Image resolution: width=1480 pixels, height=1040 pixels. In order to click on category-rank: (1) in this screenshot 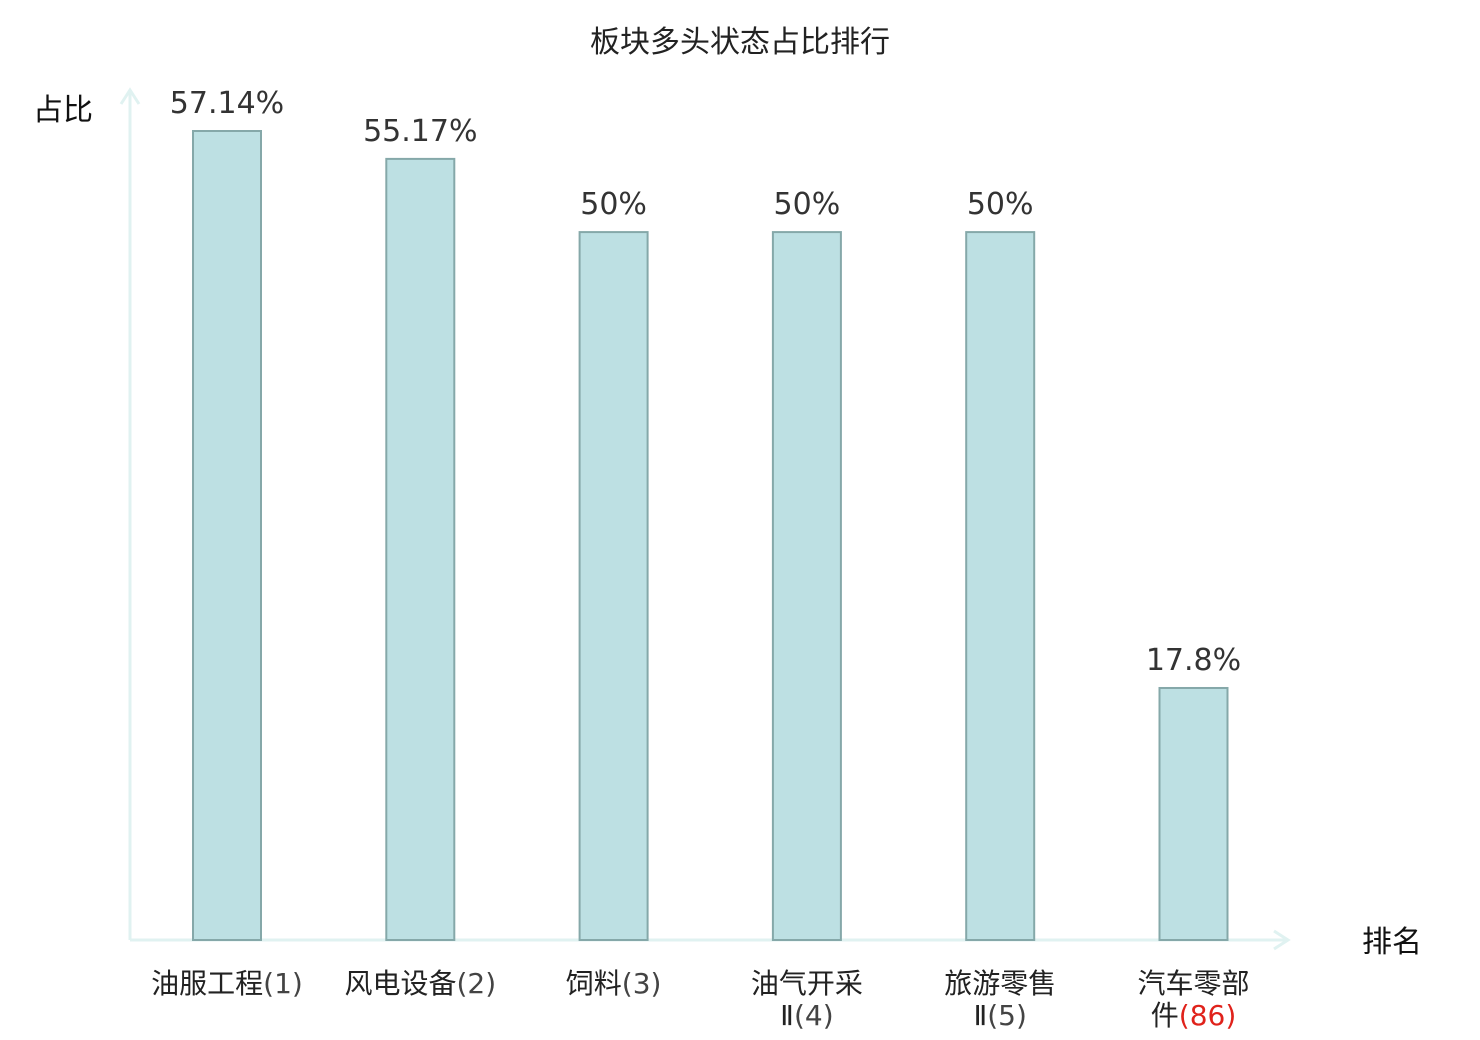, I will do `click(283, 983)`.